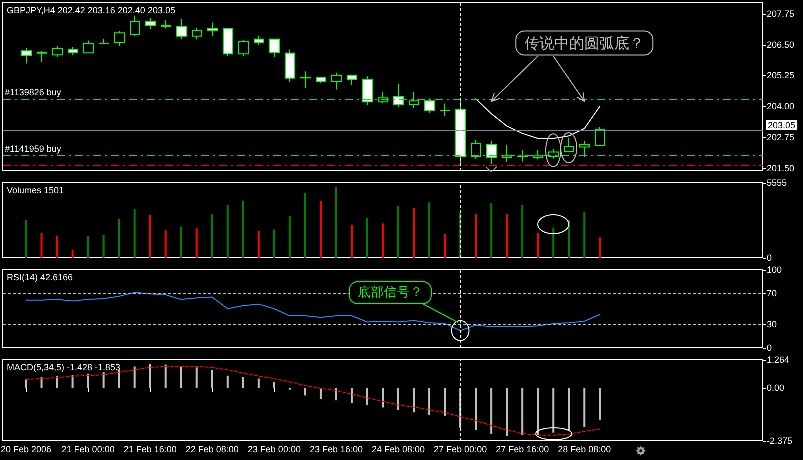 This screenshot has height=460, width=803. Describe the element at coordinates (781, 45) in the screenshot. I see `y-tick-label: 206.50` at that location.